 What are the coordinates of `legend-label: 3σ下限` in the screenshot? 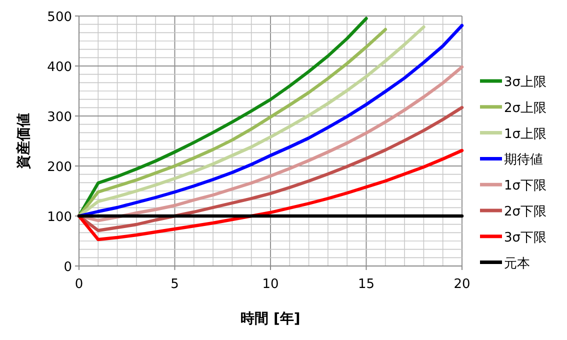 It's located at (525, 238).